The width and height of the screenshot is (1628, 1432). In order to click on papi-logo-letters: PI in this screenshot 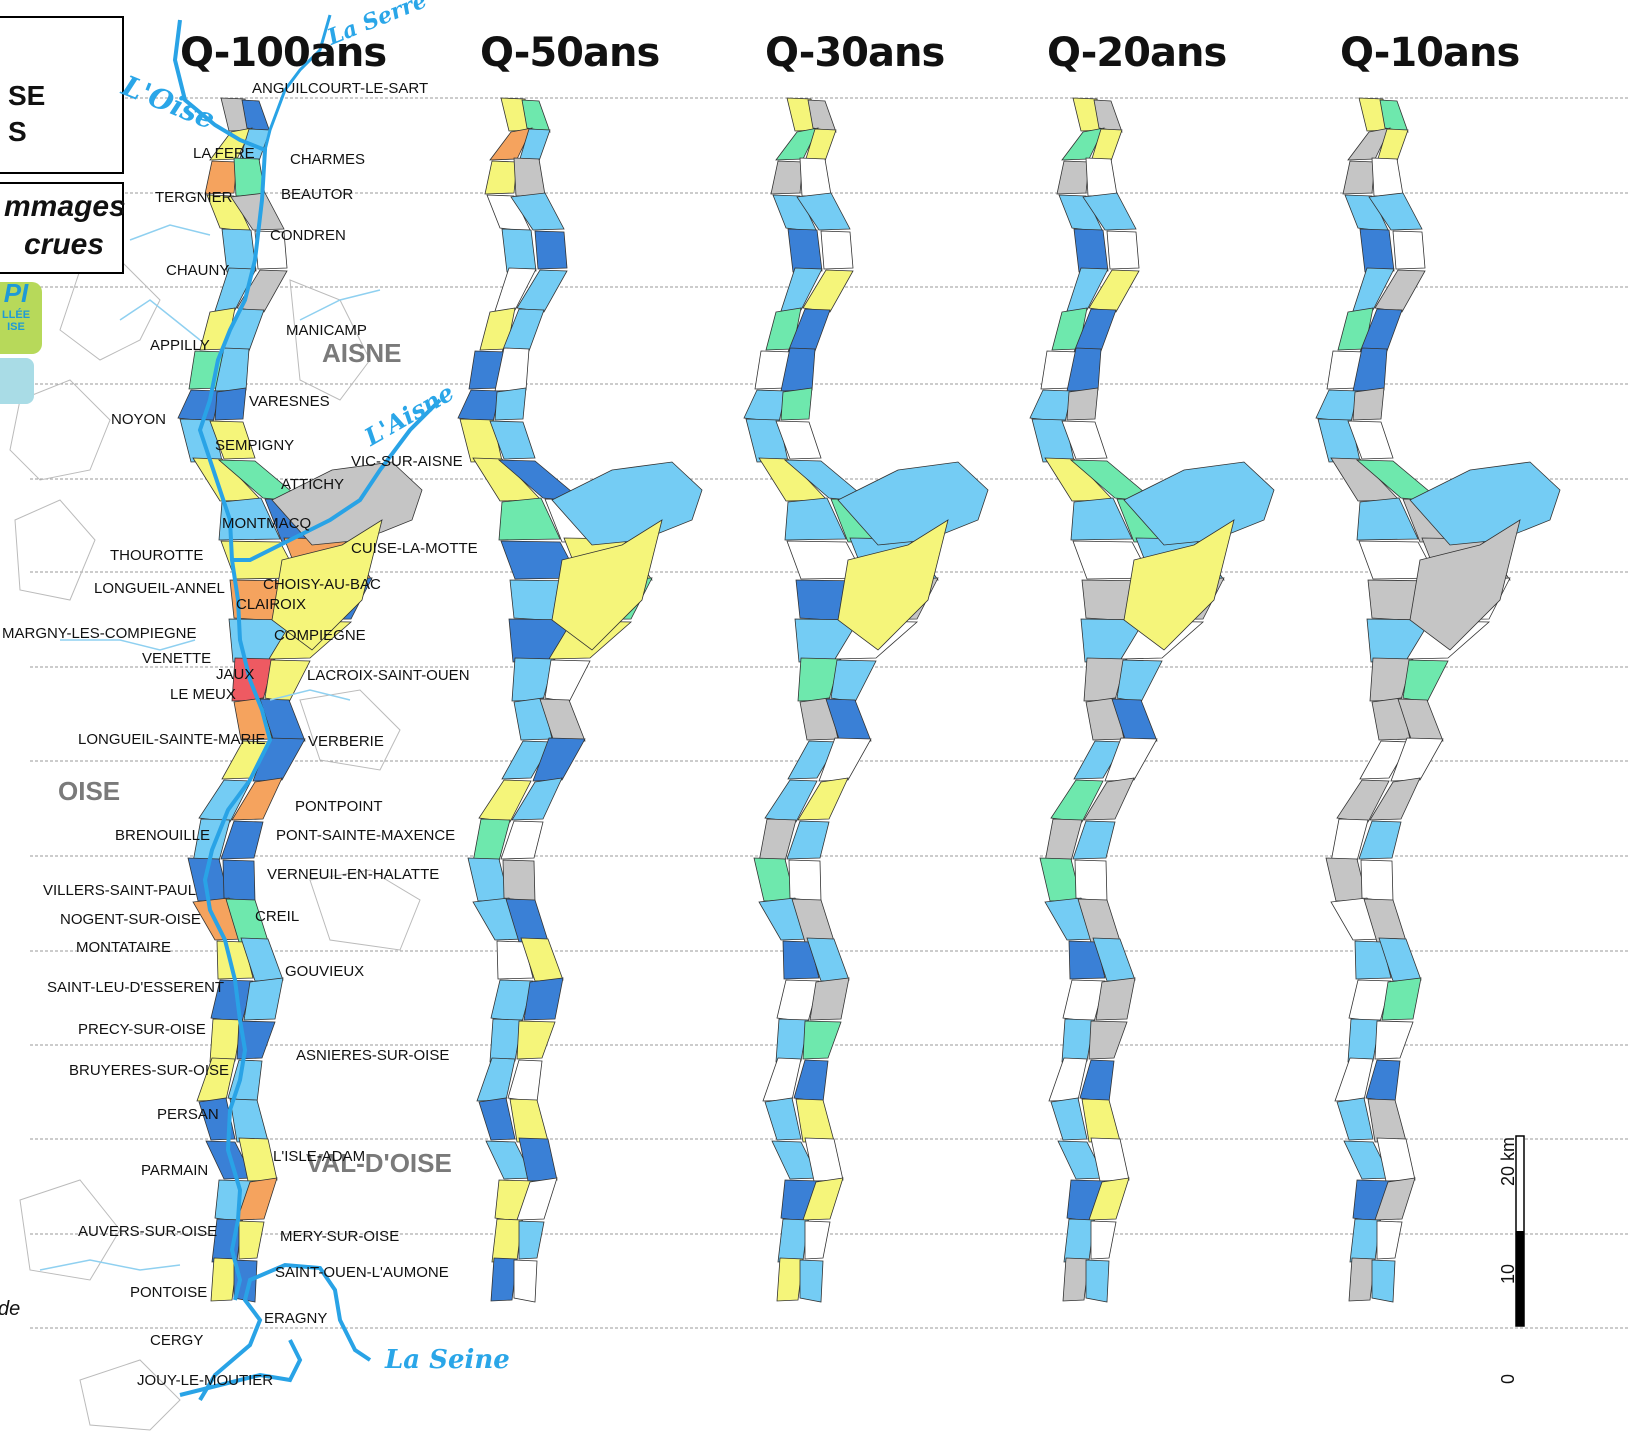, I will do `click(16, 293)`.